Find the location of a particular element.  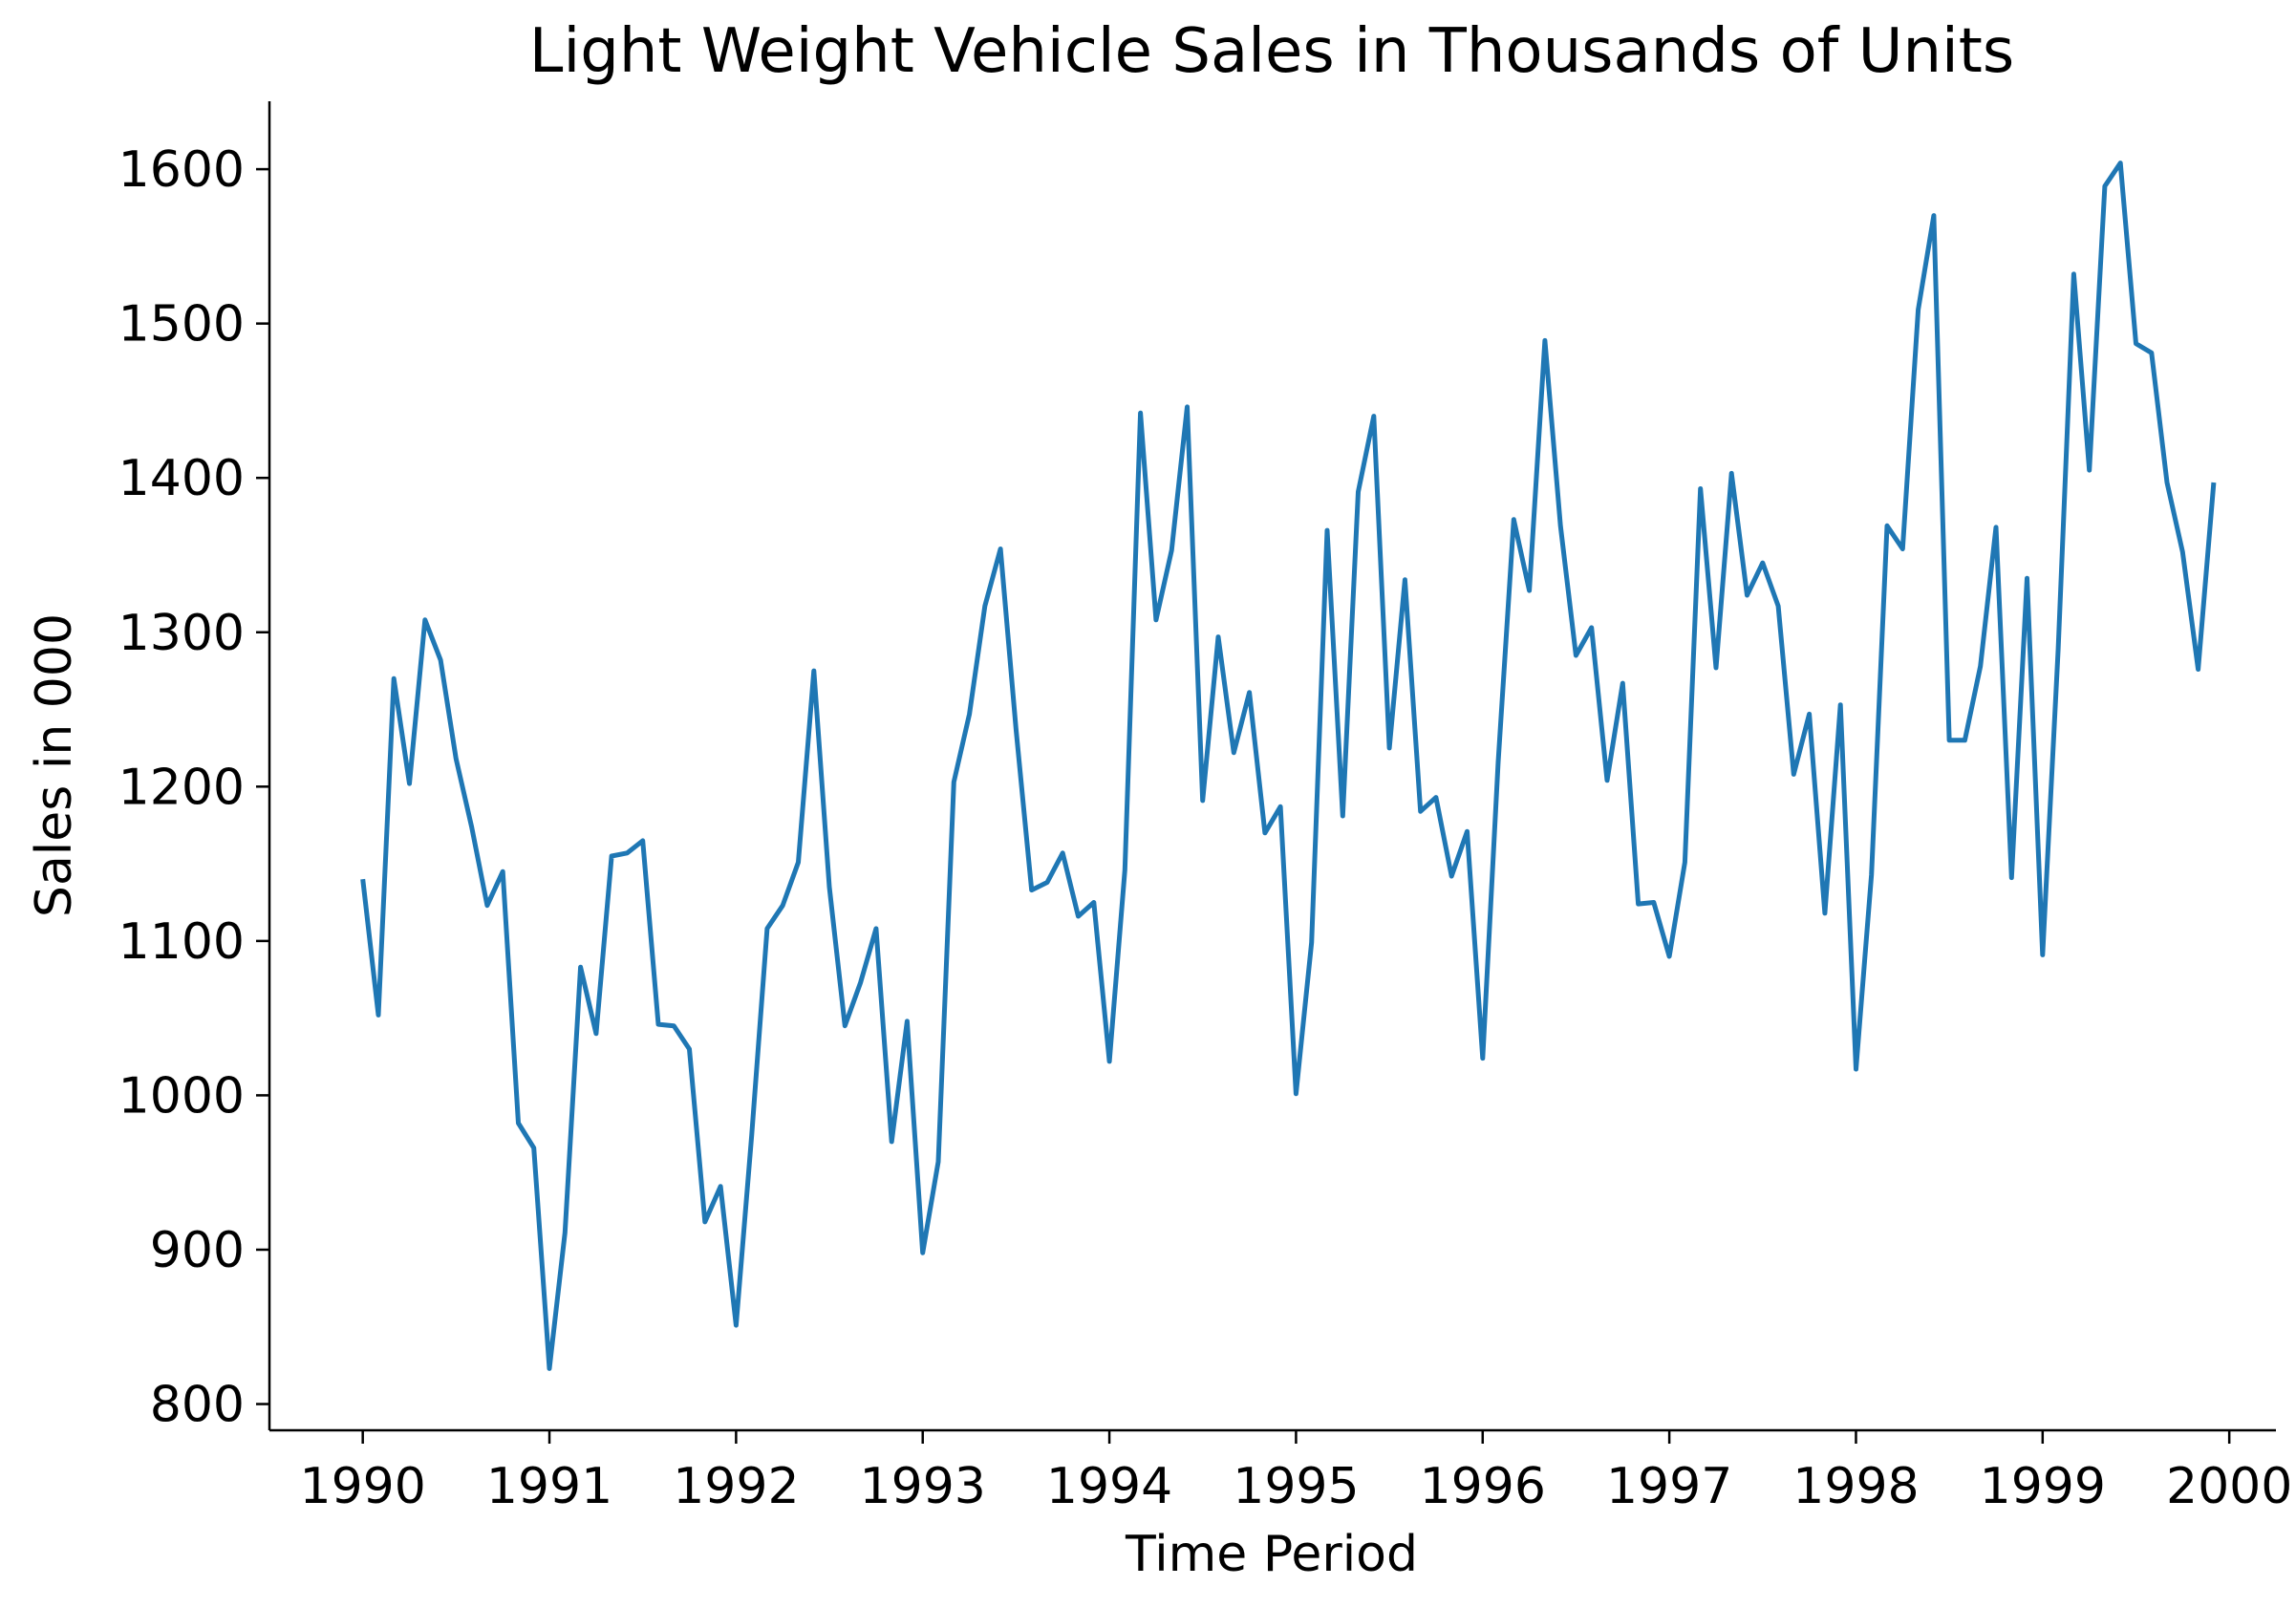

y-tick-label: 900 is located at coordinates (197, 1250).